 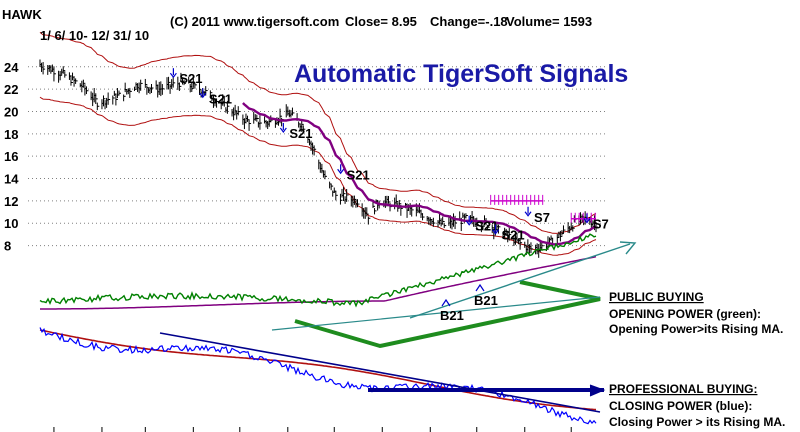 What do you see at coordinates (628, 248) in the screenshot?
I see `price-trendline-arrowhead` at bounding box center [628, 248].